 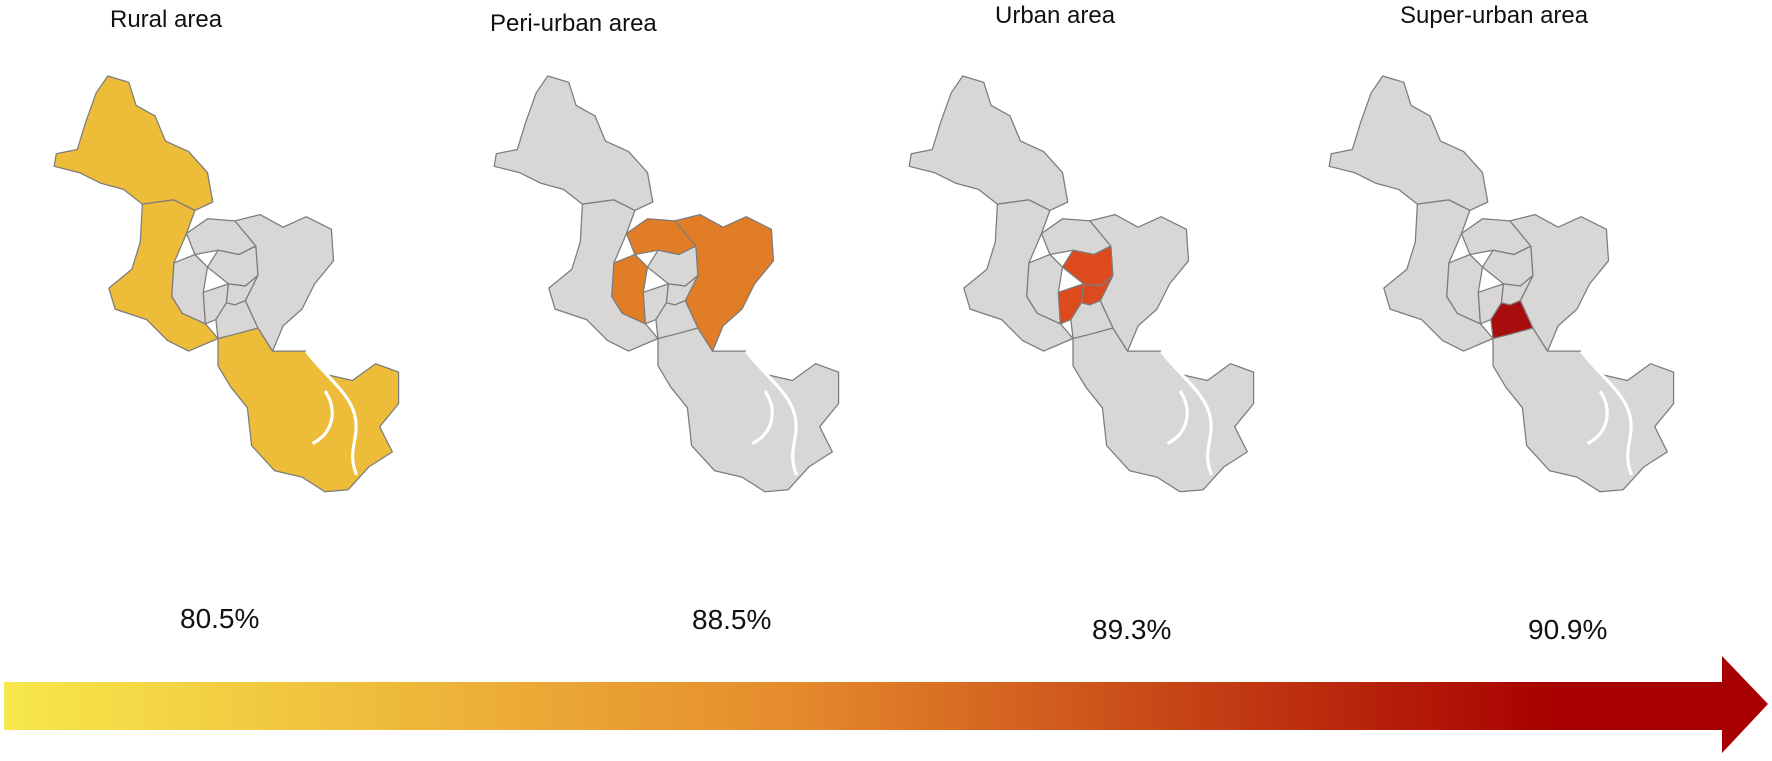 I want to click on map-periurban, so click(x=666, y=284).